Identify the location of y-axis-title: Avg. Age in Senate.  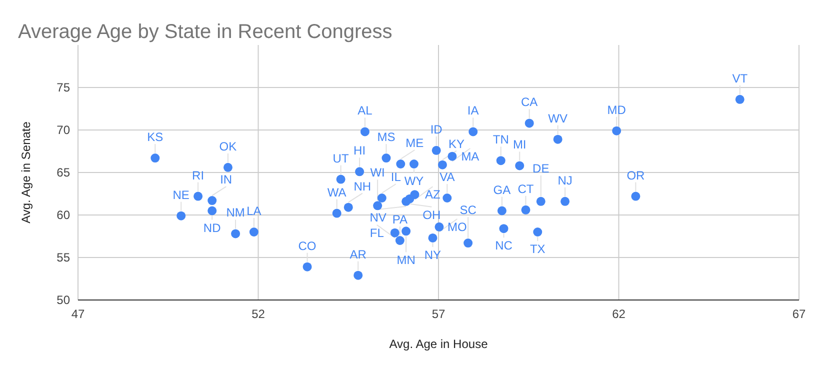
(26, 172).